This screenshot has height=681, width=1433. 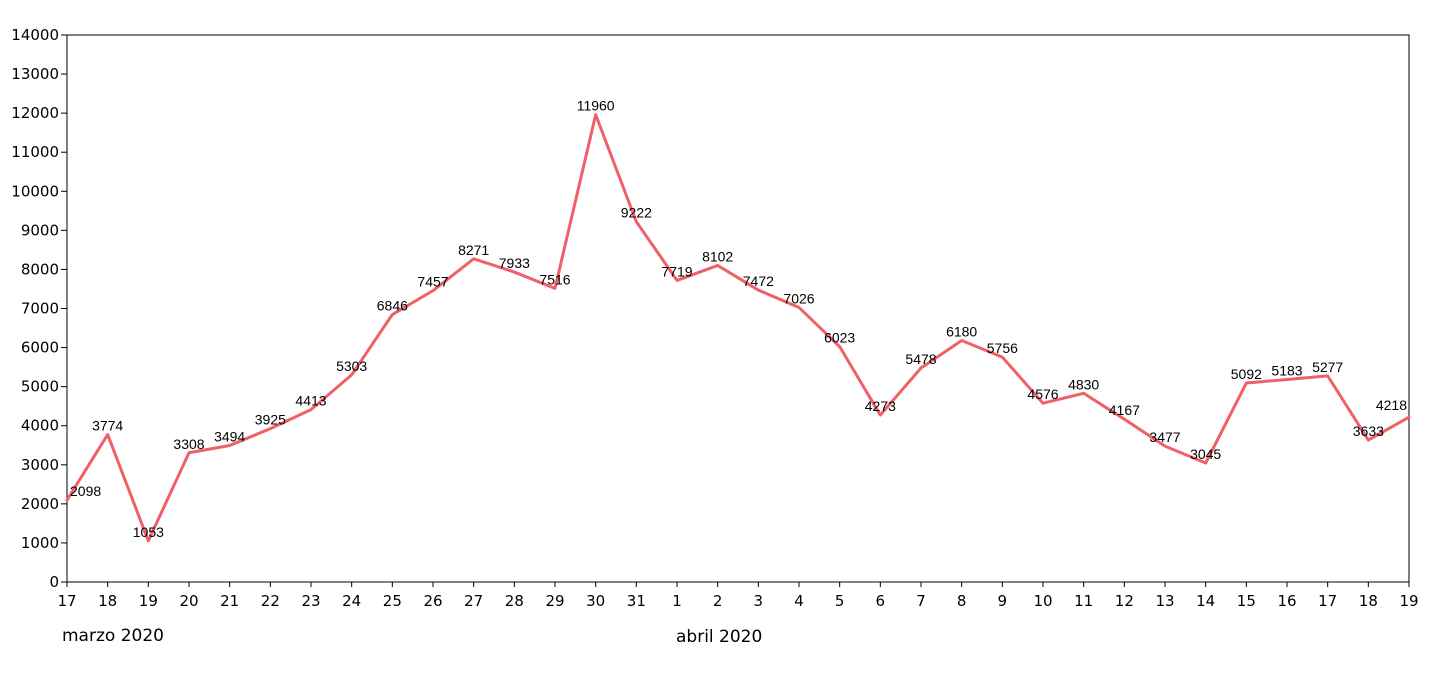 What do you see at coordinates (962, 601) in the screenshot?
I see `x-tick-label: 8` at bounding box center [962, 601].